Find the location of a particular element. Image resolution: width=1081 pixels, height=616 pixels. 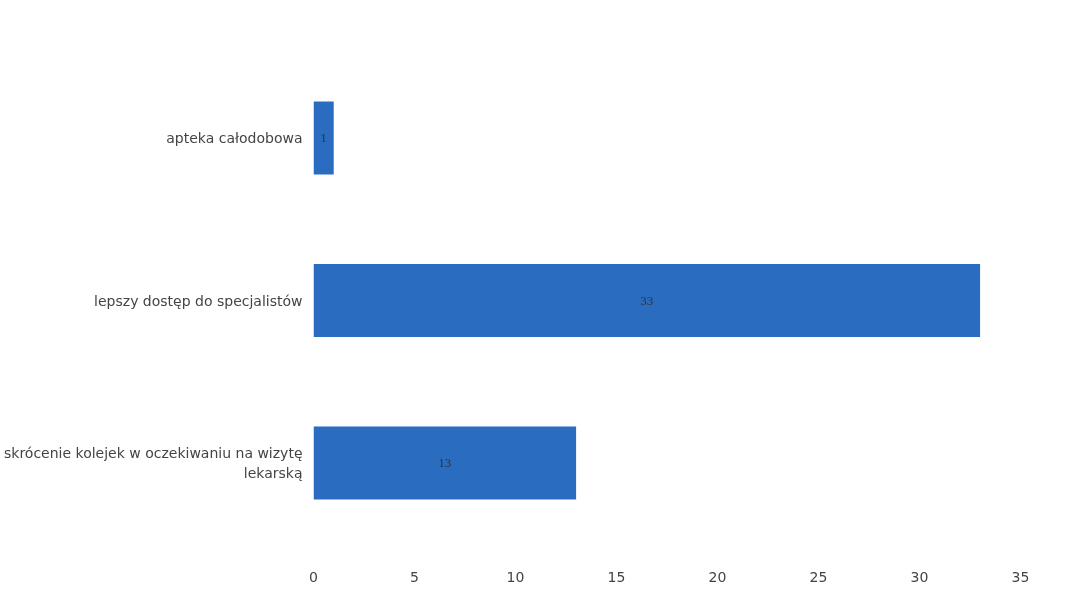

x-tick-label: 10 is located at coordinates (515, 576).